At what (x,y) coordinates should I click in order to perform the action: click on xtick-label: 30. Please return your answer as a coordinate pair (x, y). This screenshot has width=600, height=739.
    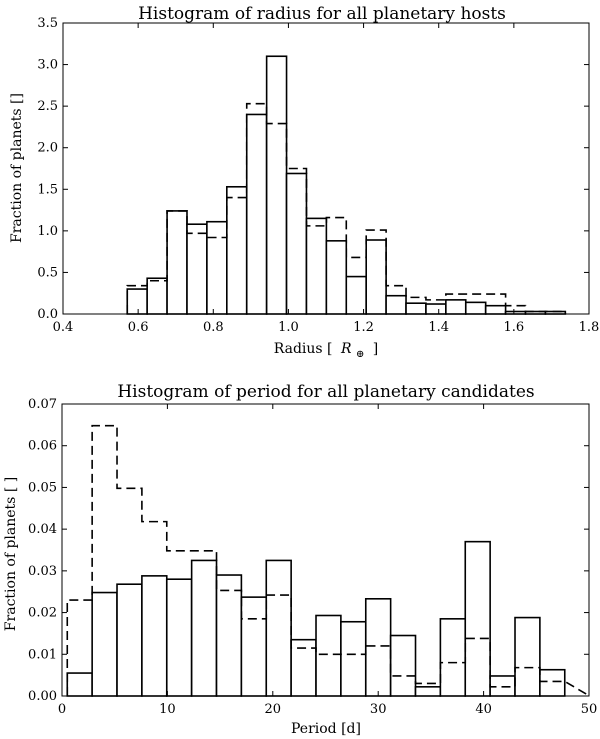
    Looking at the image, I should click on (378, 709).